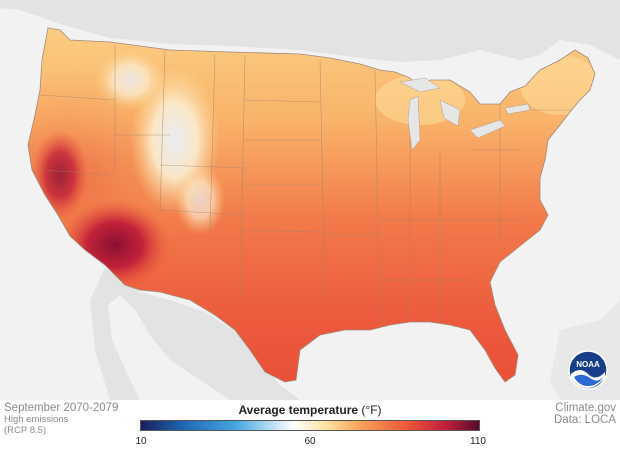  I want to click on lake-ontario, so click(517, 109).